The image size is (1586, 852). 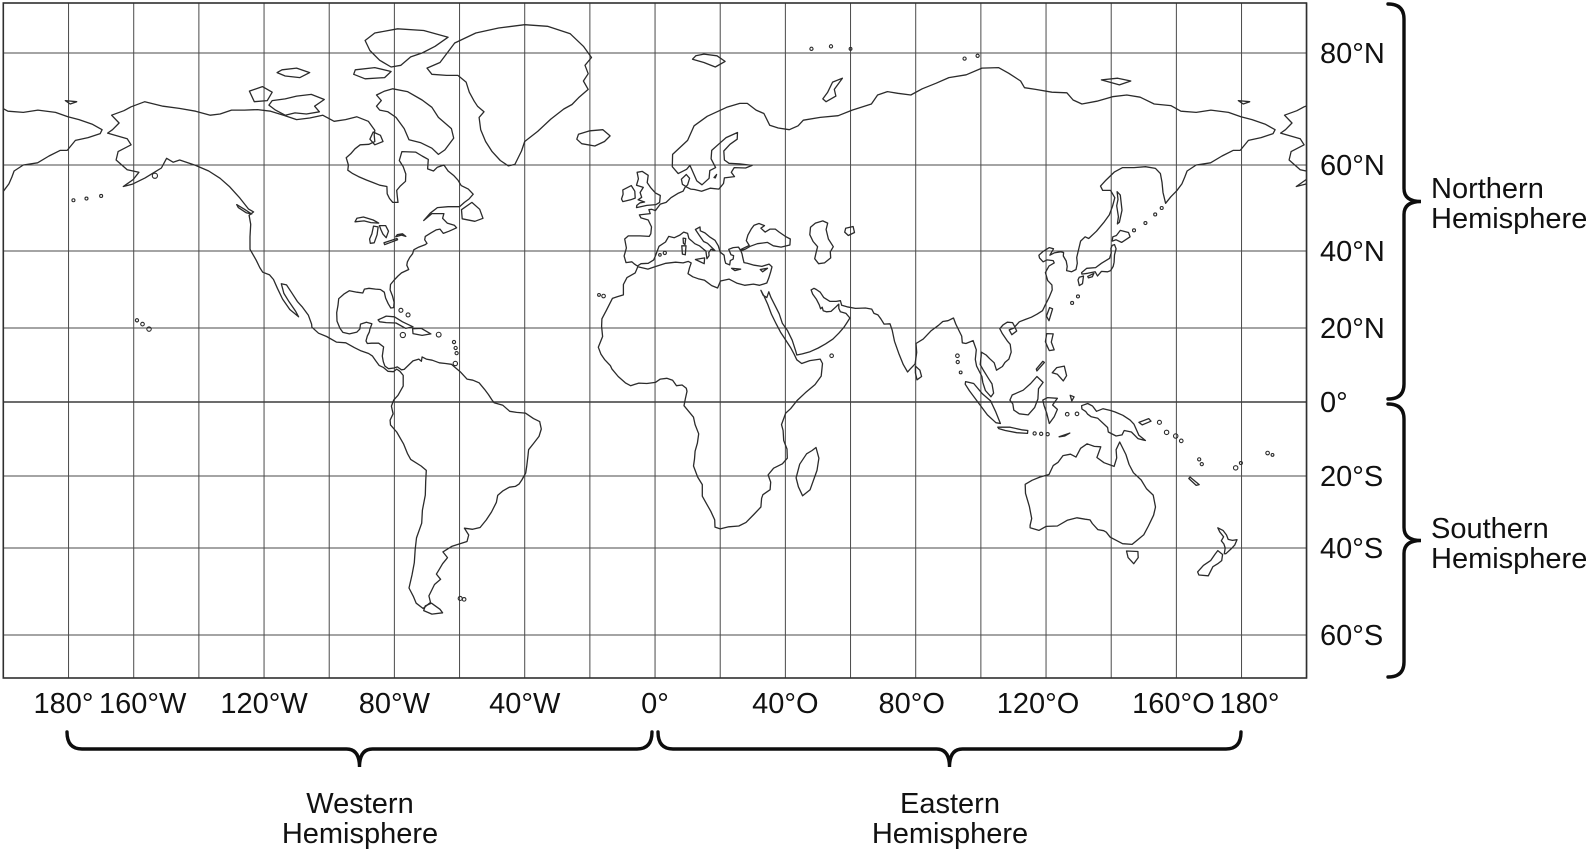 I want to click on latitude-labels: 80°N 60°N 40°N 20°N 0° 20°S 40°S 60°S, so click(x=1352, y=345).